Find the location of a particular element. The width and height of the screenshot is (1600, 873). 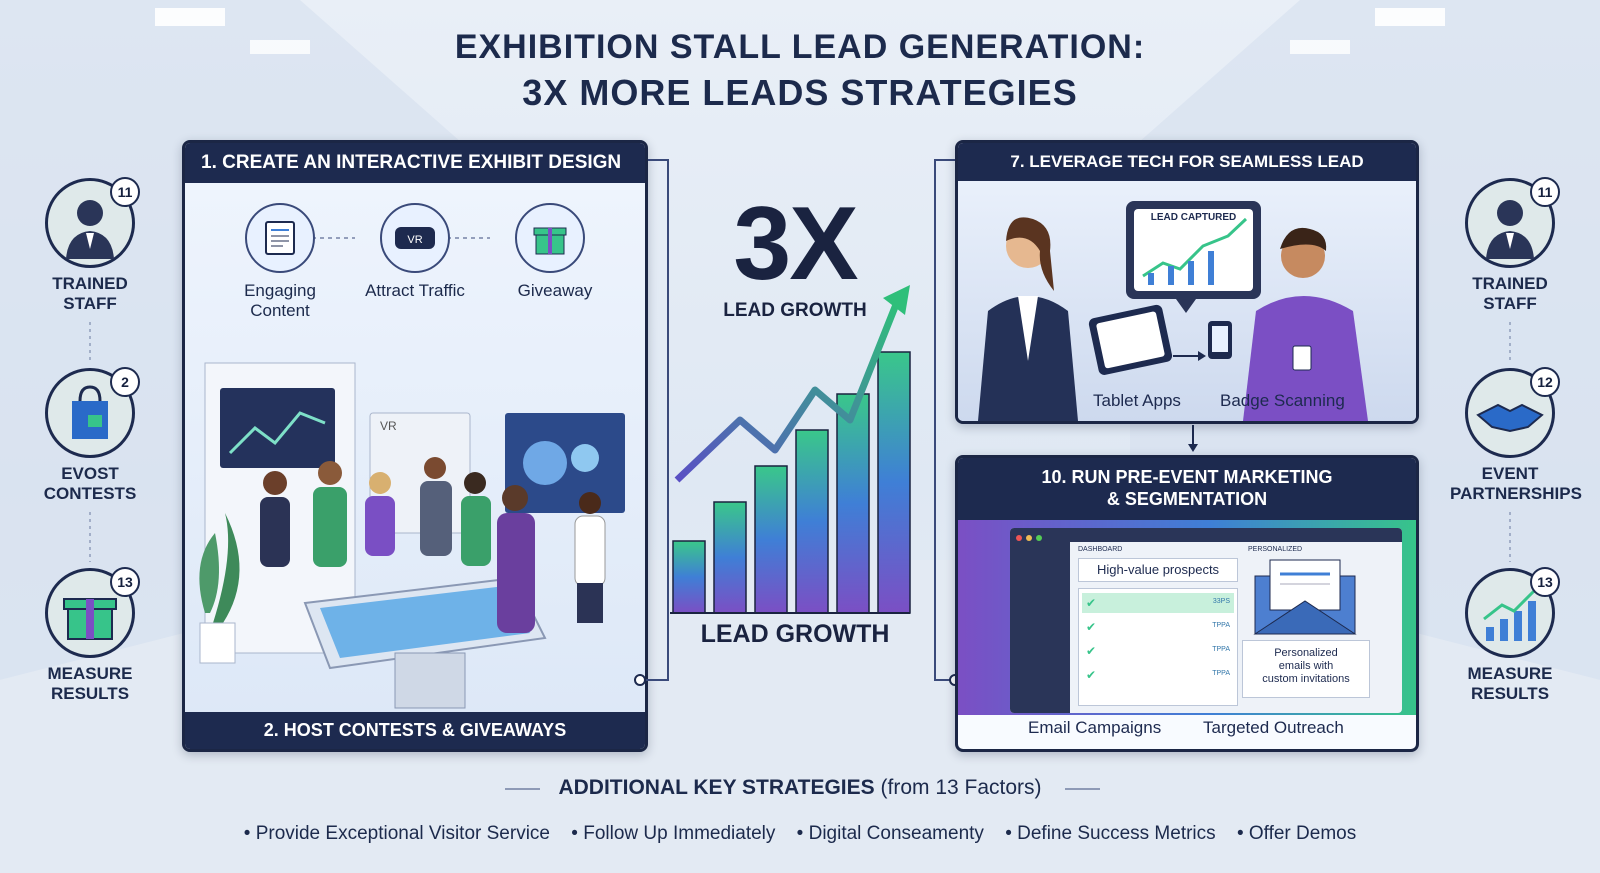

side-label-line2: RESULTS is located at coordinates (1510, 693).